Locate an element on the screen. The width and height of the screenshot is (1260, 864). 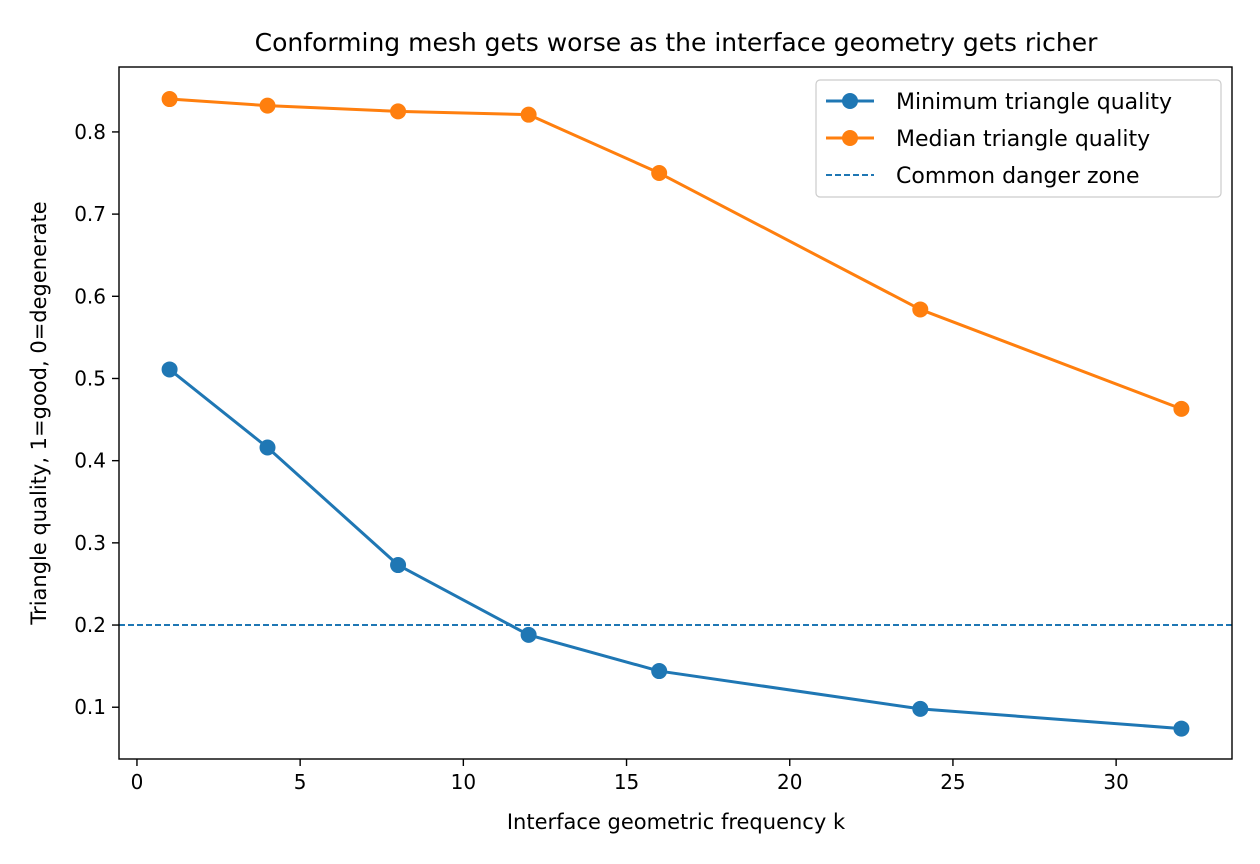
y-axis-title: Triangle quality, 1=good, 0=degenerate is located at coordinates (39, 413).